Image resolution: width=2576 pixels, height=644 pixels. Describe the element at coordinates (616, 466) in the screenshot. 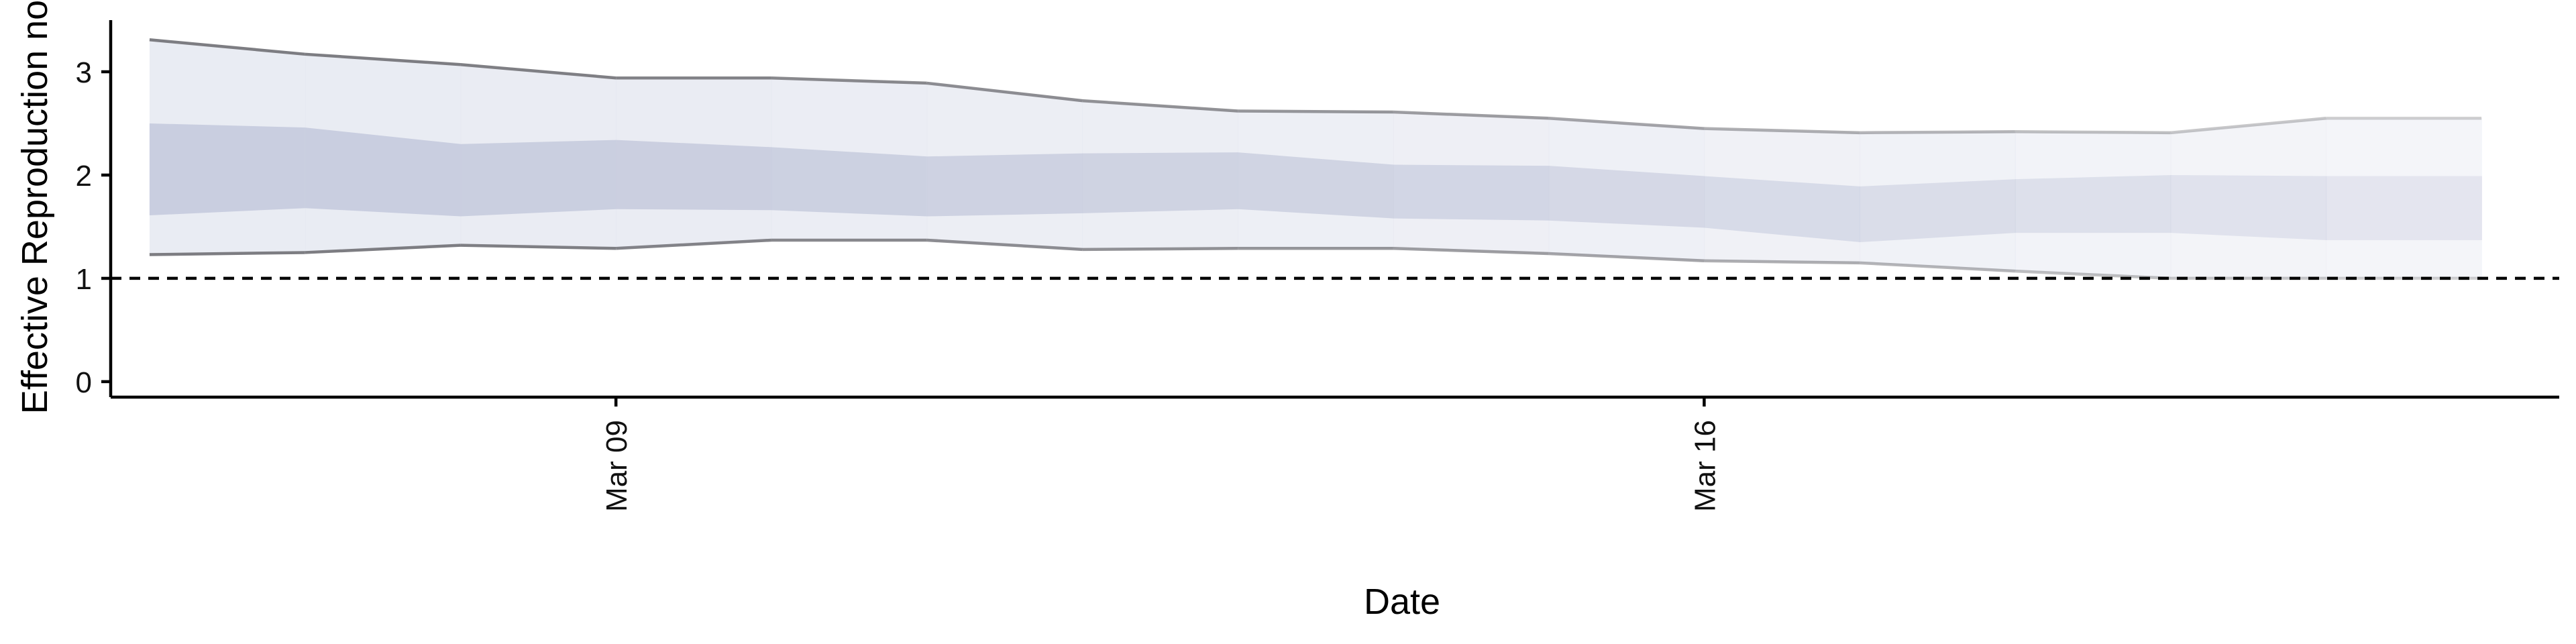

I see `x-tick-label: Mar 09` at that location.